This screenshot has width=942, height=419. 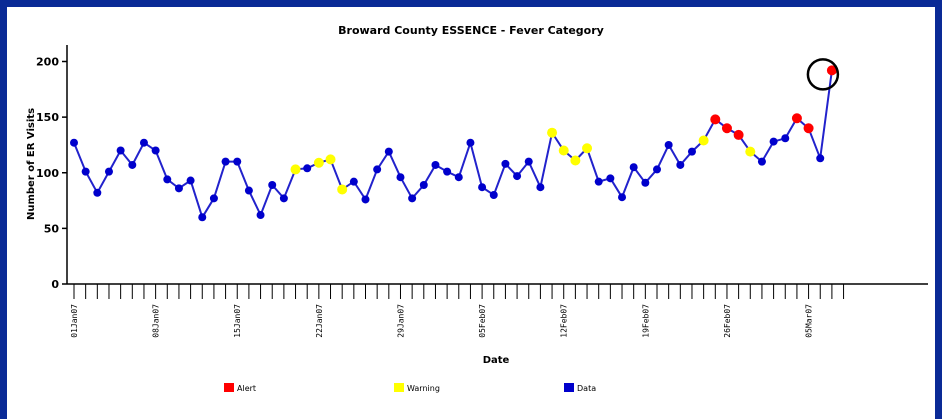 What do you see at coordinates (74, 321) in the screenshot?
I see `x-tick-label: 01Jan07` at bounding box center [74, 321].